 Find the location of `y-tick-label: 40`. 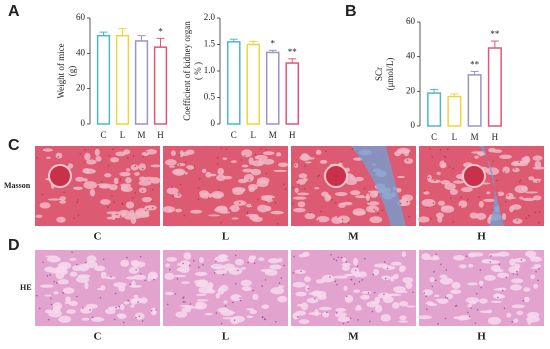

y-tick-label: 40 is located at coordinates (411, 56).